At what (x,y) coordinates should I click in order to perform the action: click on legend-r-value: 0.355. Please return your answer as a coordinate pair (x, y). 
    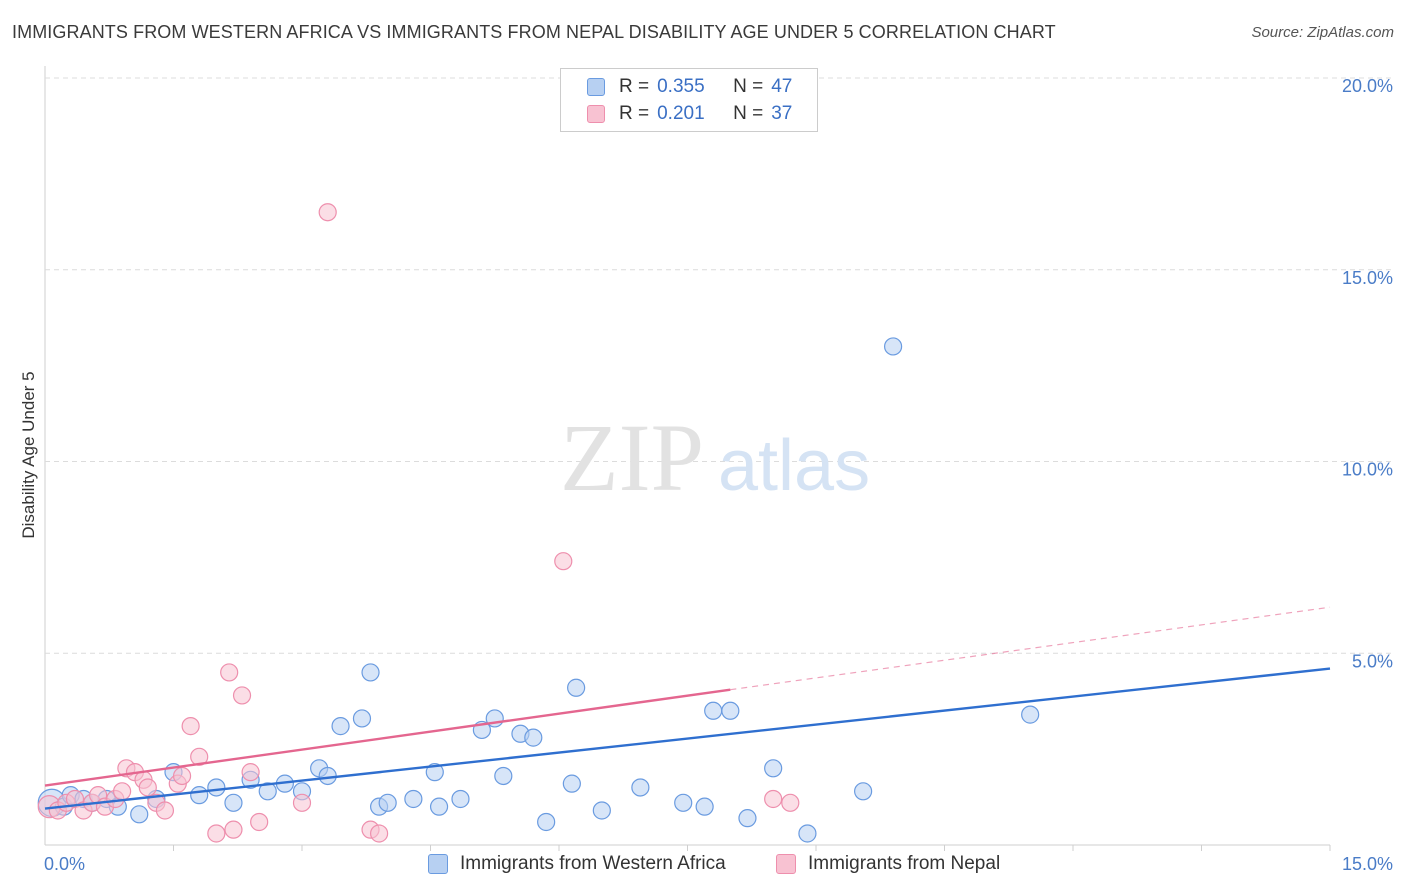
    Looking at the image, I should click on (681, 86).